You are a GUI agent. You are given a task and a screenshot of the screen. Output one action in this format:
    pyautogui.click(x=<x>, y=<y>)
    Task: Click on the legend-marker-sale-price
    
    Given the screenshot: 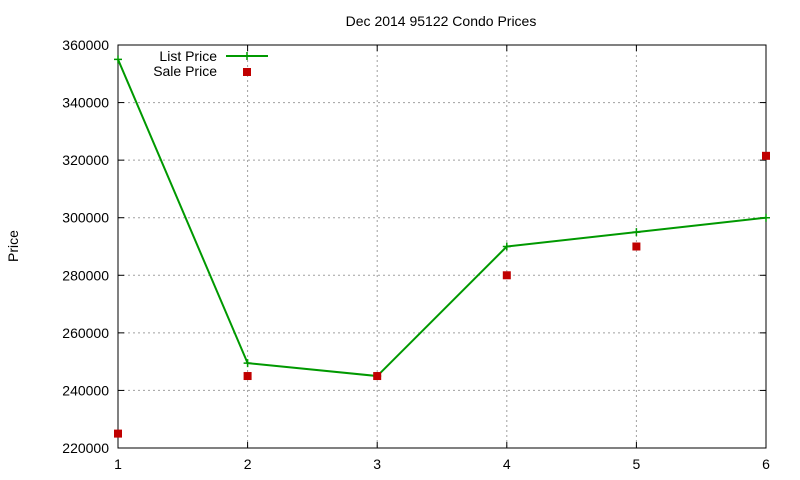 What is the action you would take?
    pyautogui.click(x=247, y=72)
    